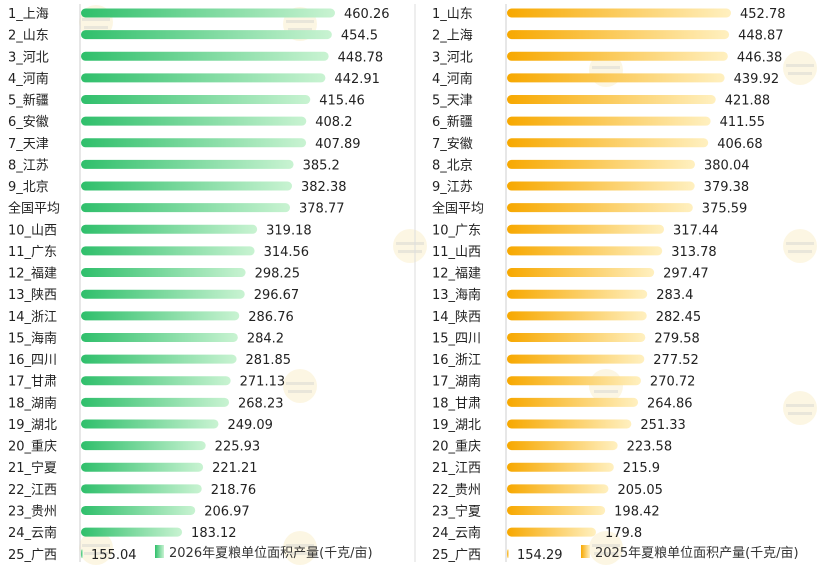 The width and height of the screenshot is (832, 568). I want to click on value-label: 271.13, so click(263, 382).